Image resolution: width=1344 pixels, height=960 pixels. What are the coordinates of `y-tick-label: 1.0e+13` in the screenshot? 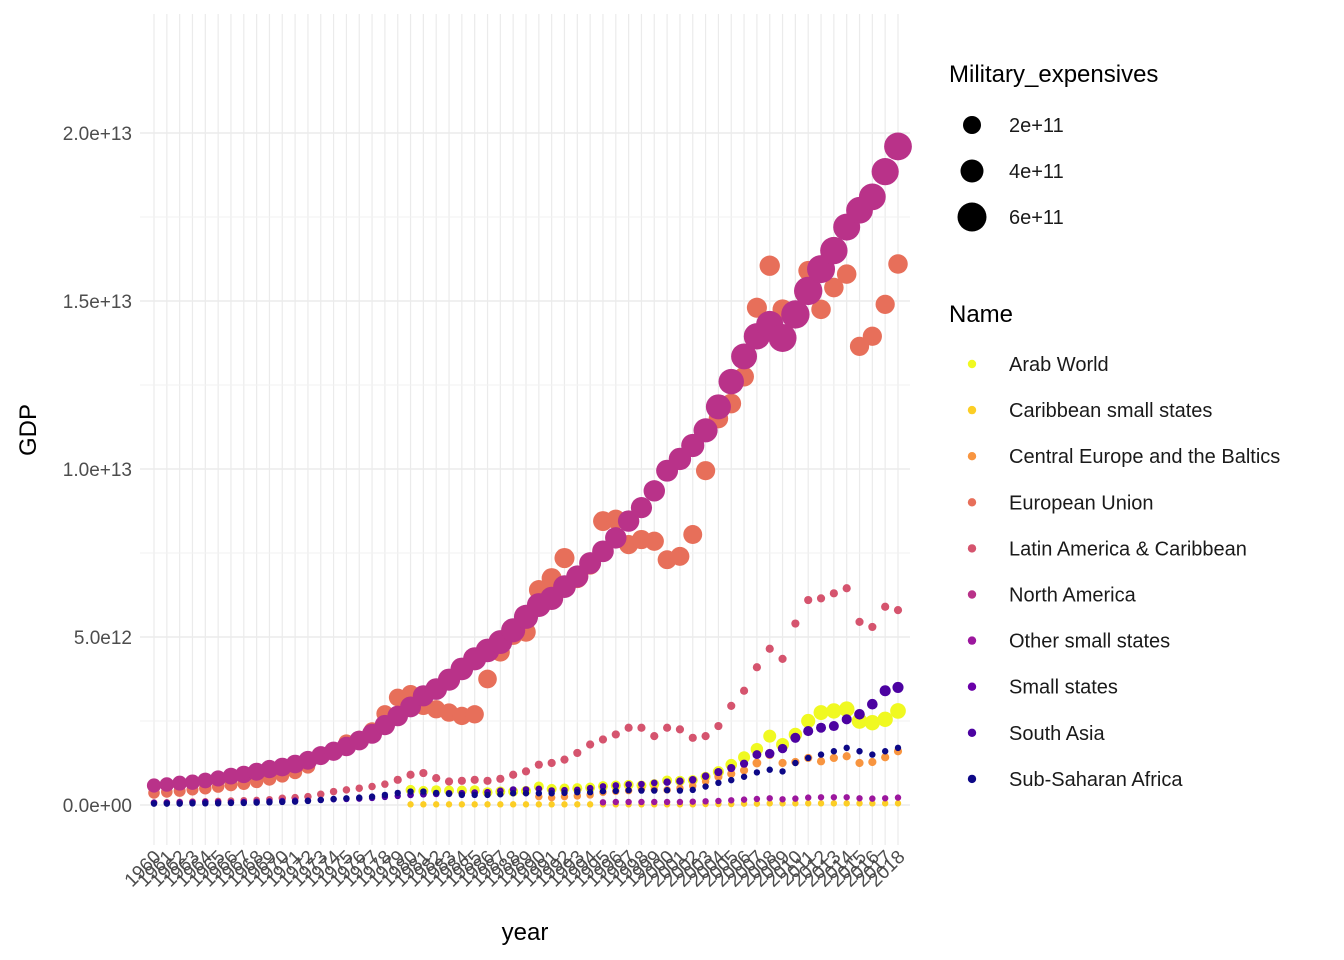 It's located at (97, 470).